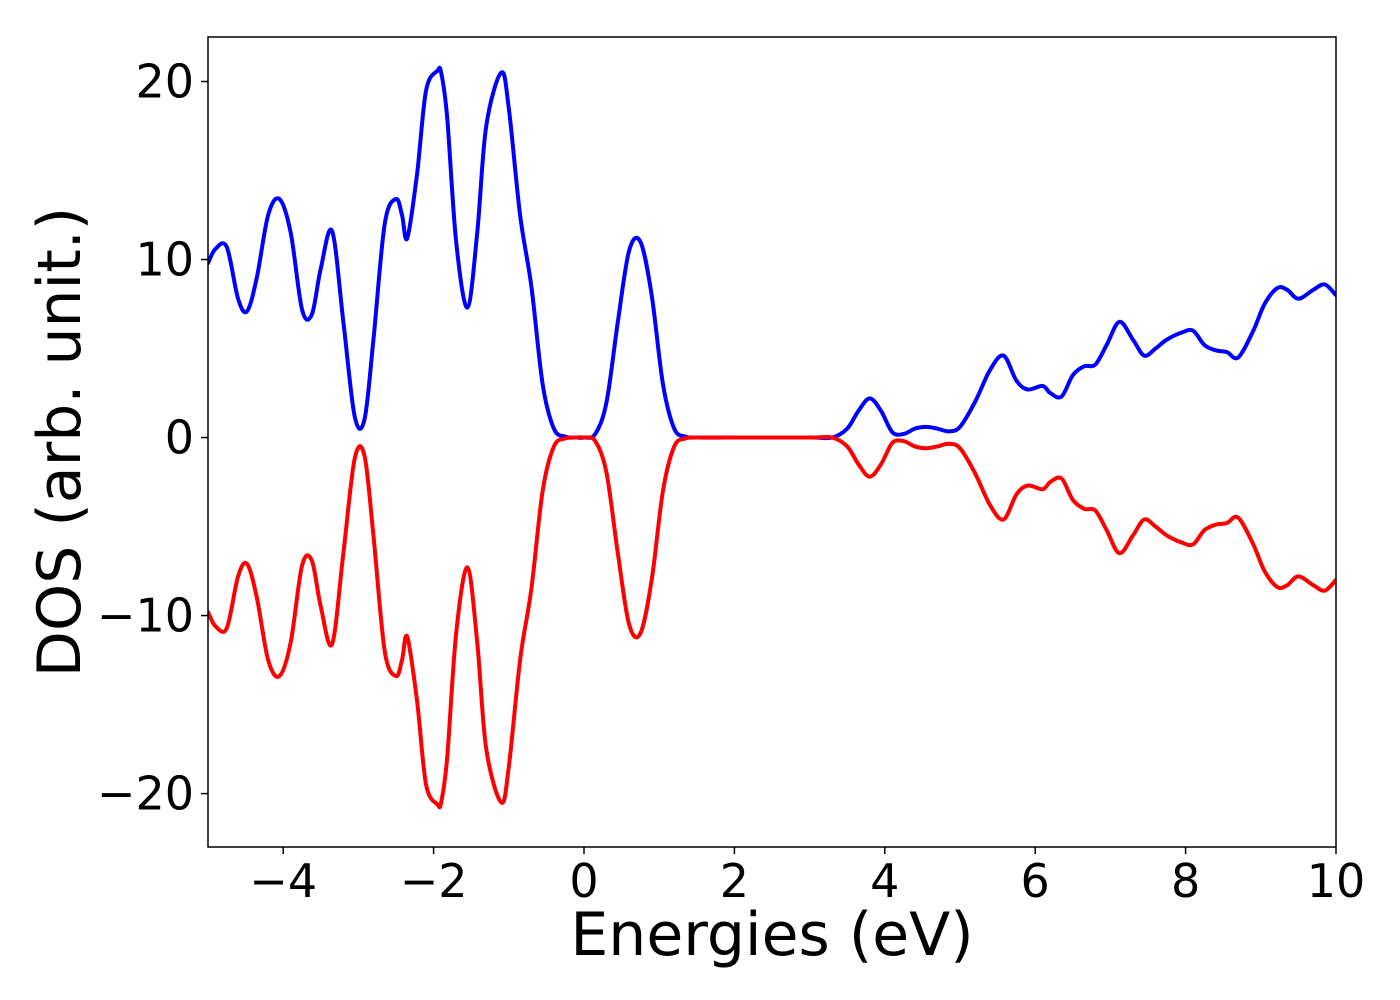 This screenshot has width=1400, height=1000. Describe the element at coordinates (179, 438) in the screenshot. I see `y-tick-label: 0` at that location.